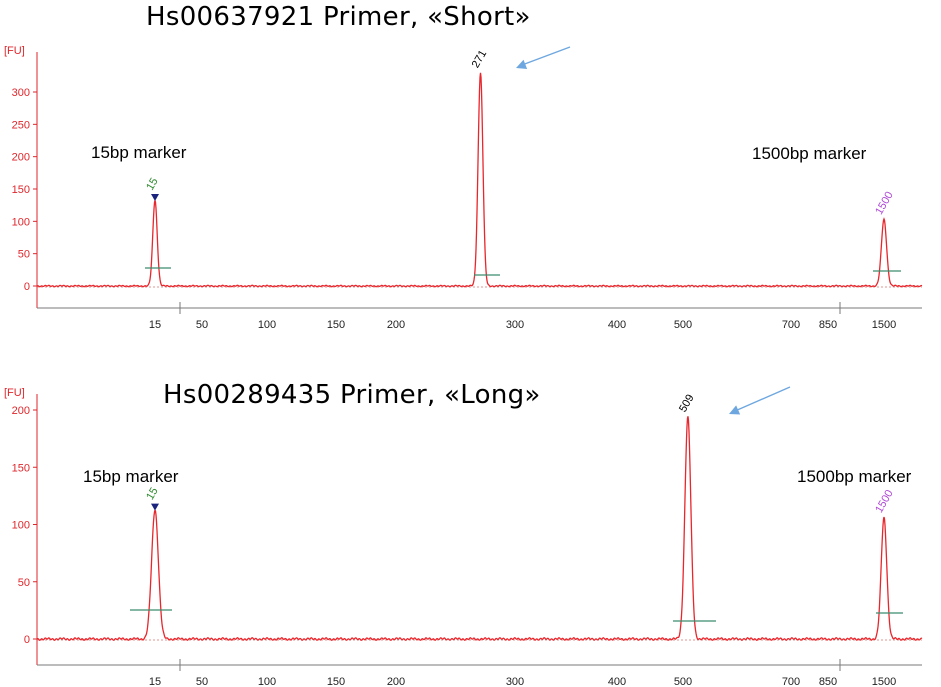  Describe the element at coordinates (131, 476) in the screenshot. I see `annotation-15bp-long: 15bp marker` at that location.